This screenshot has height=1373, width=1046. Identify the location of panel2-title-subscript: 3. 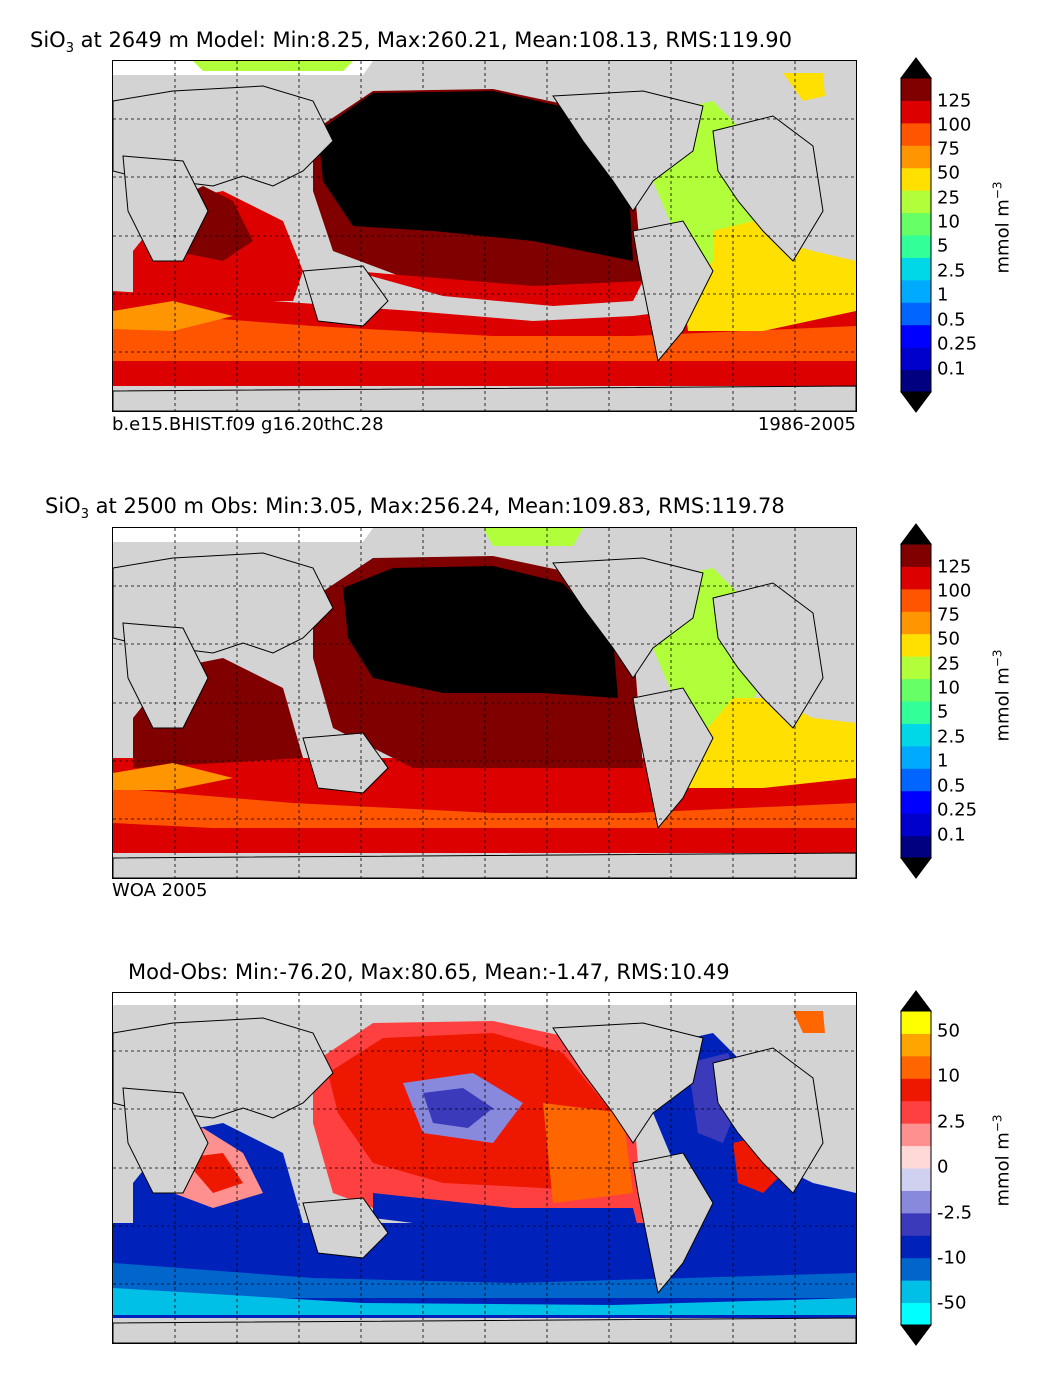
(84, 515).